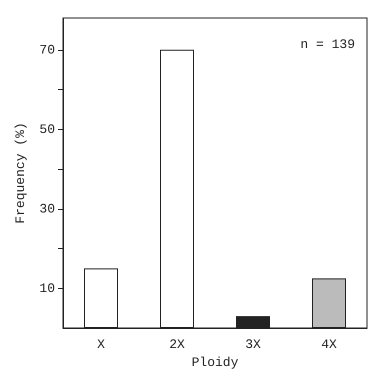  What do you see at coordinates (47, 288) in the screenshot?
I see `y-tick-label: 10` at bounding box center [47, 288].